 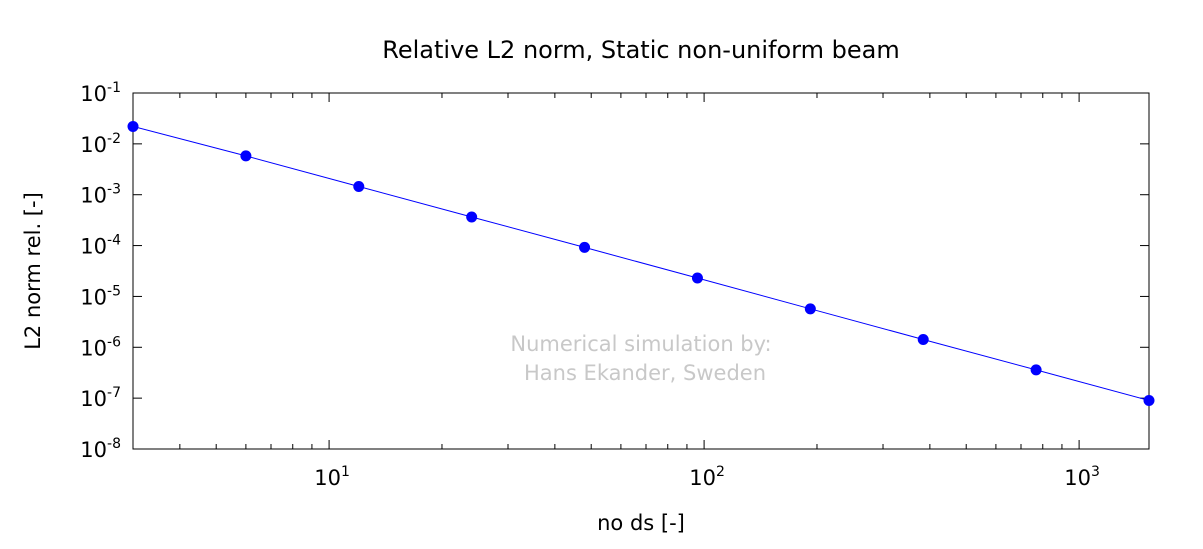 I want to click on y-tick-label: 10⁻³, so click(x=100, y=195).